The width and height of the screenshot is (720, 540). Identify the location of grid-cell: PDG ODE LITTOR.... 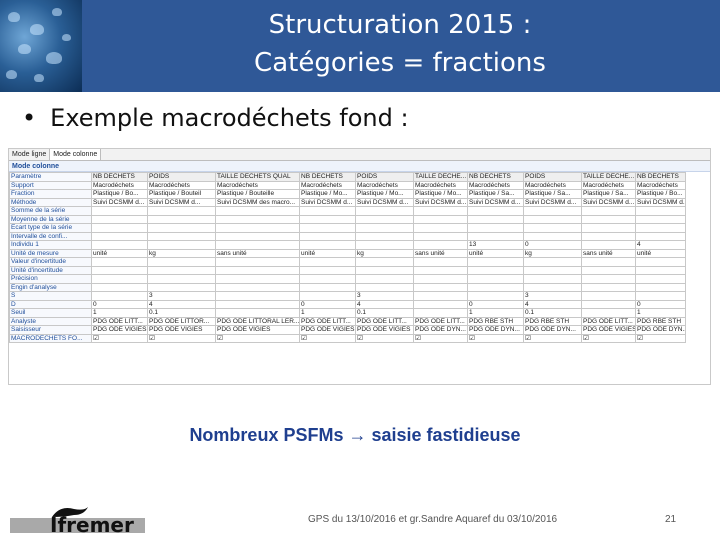
(181, 321).